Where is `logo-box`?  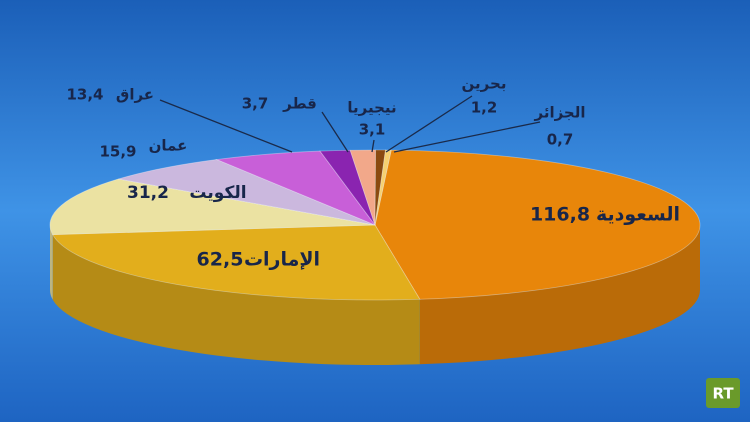 logo-box is located at coordinates (723, 393).